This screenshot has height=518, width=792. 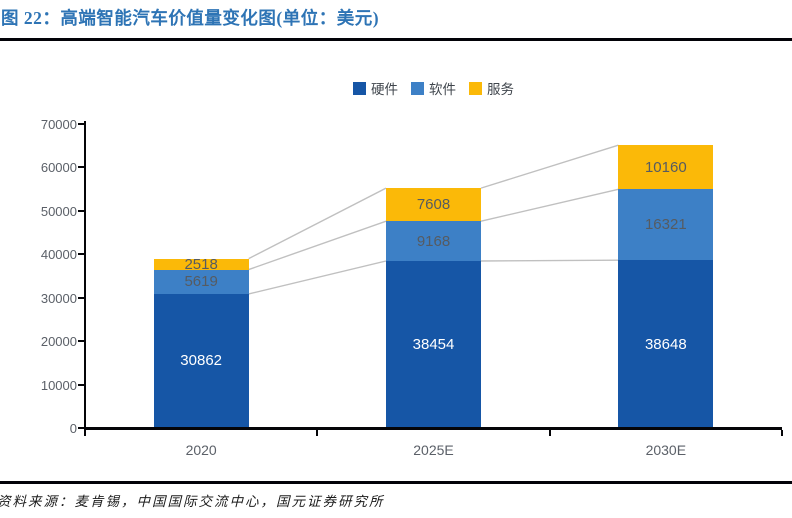 I want to click on y-tick-label: 70000, so click(x=58, y=124).